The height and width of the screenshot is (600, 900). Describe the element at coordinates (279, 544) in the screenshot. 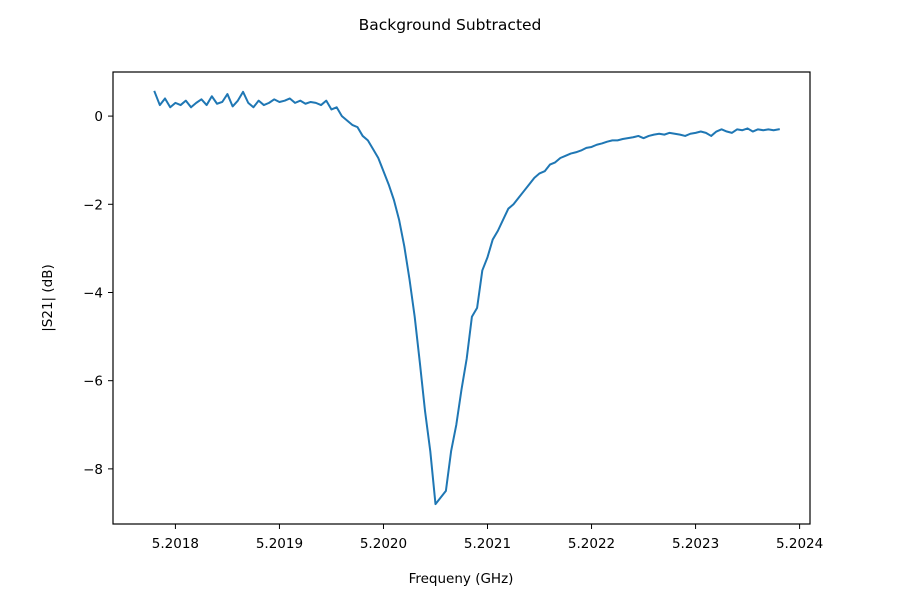

I see `x-tick-label: 5.2019` at that location.